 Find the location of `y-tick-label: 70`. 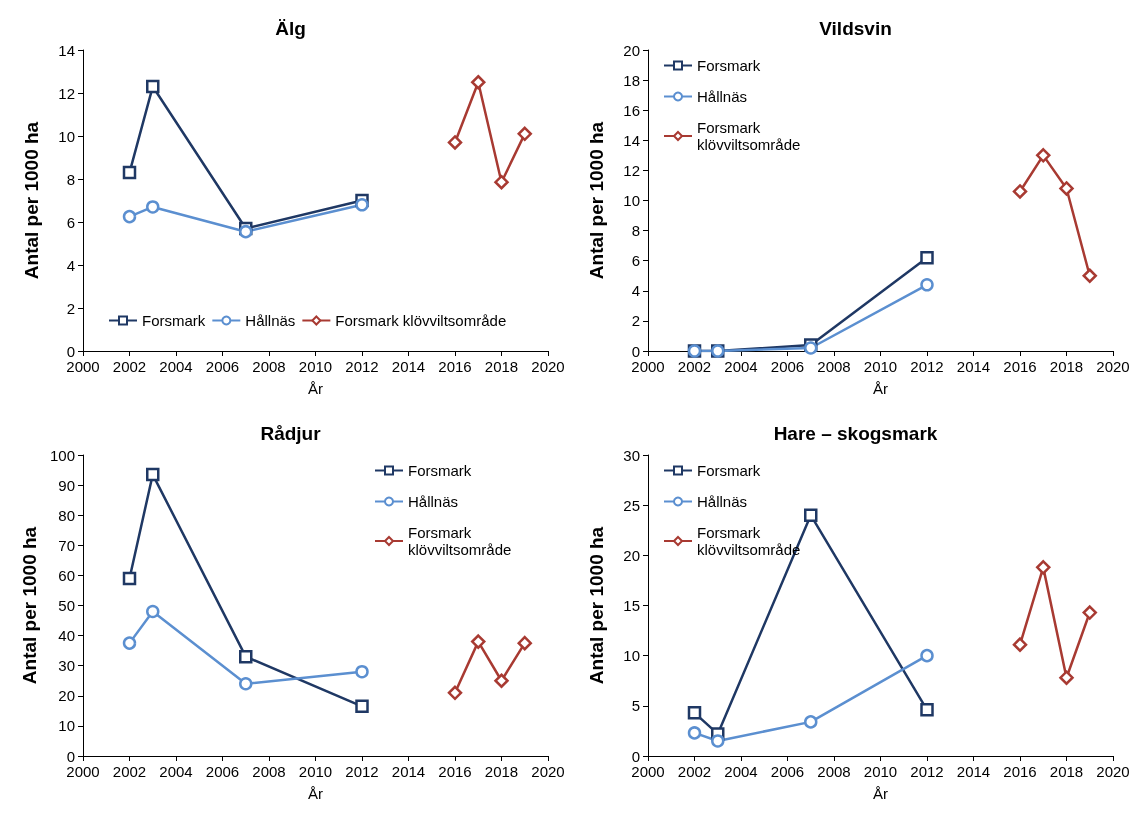

y-tick-label: 70 is located at coordinates (66, 545).